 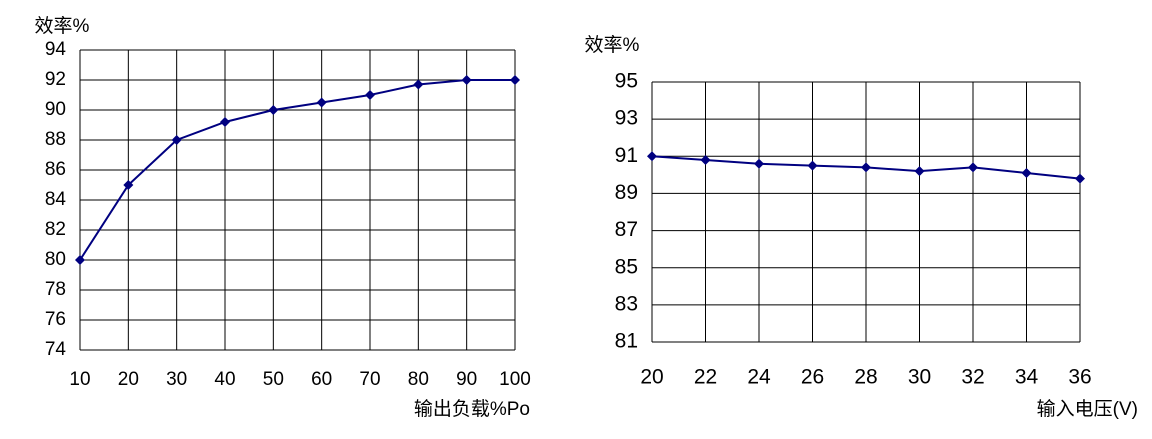 I want to click on y-tick-label: 87, so click(x=626, y=229).